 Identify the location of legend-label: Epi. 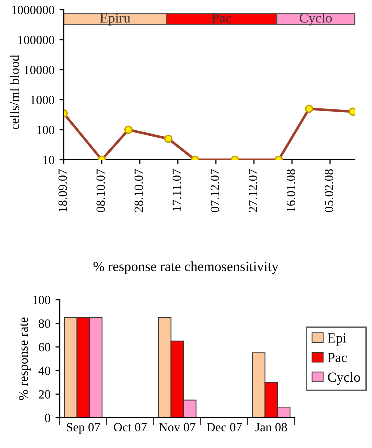
(337, 340).